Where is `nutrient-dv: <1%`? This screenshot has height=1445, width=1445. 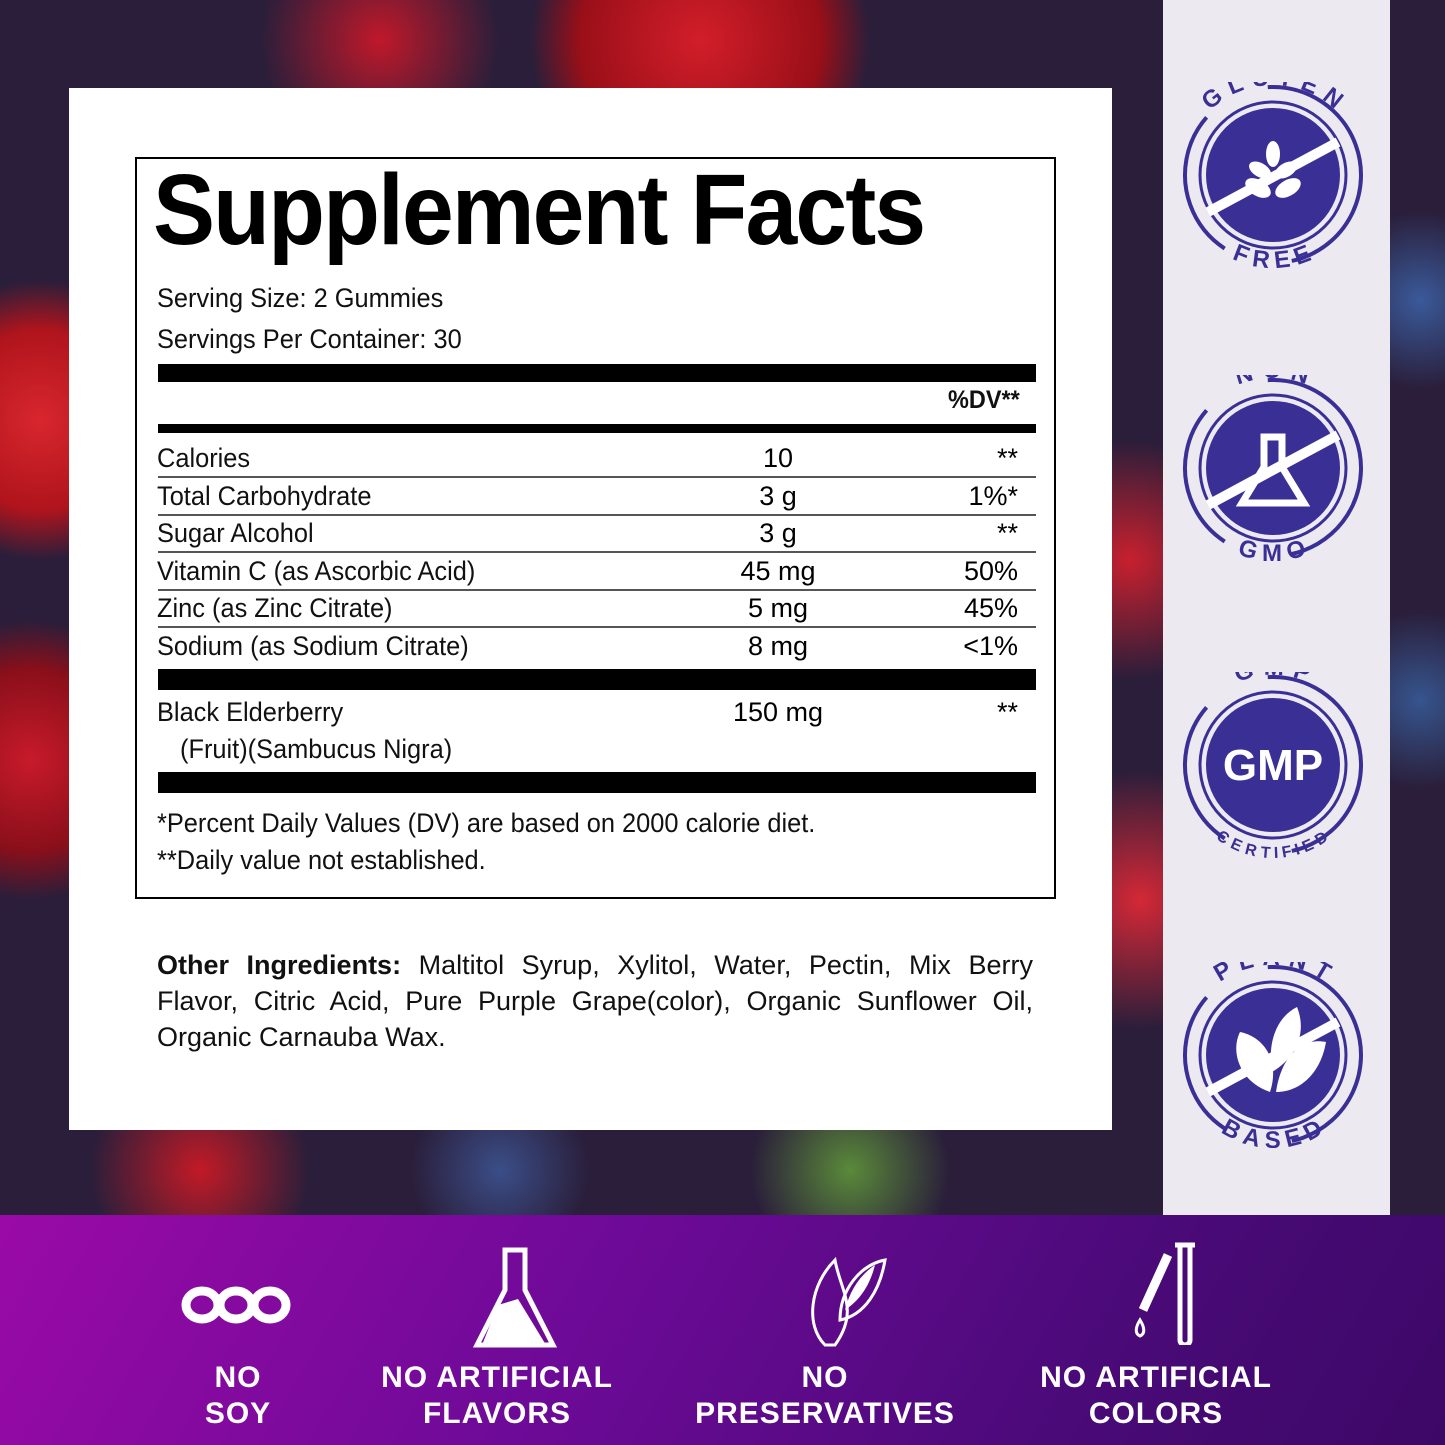
nutrient-dv: <1% is located at coordinates (990, 646).